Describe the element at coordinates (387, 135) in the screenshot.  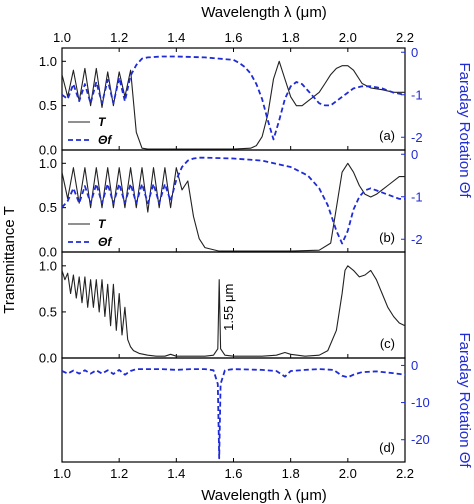
I see `panel-label: (a)` at that location.